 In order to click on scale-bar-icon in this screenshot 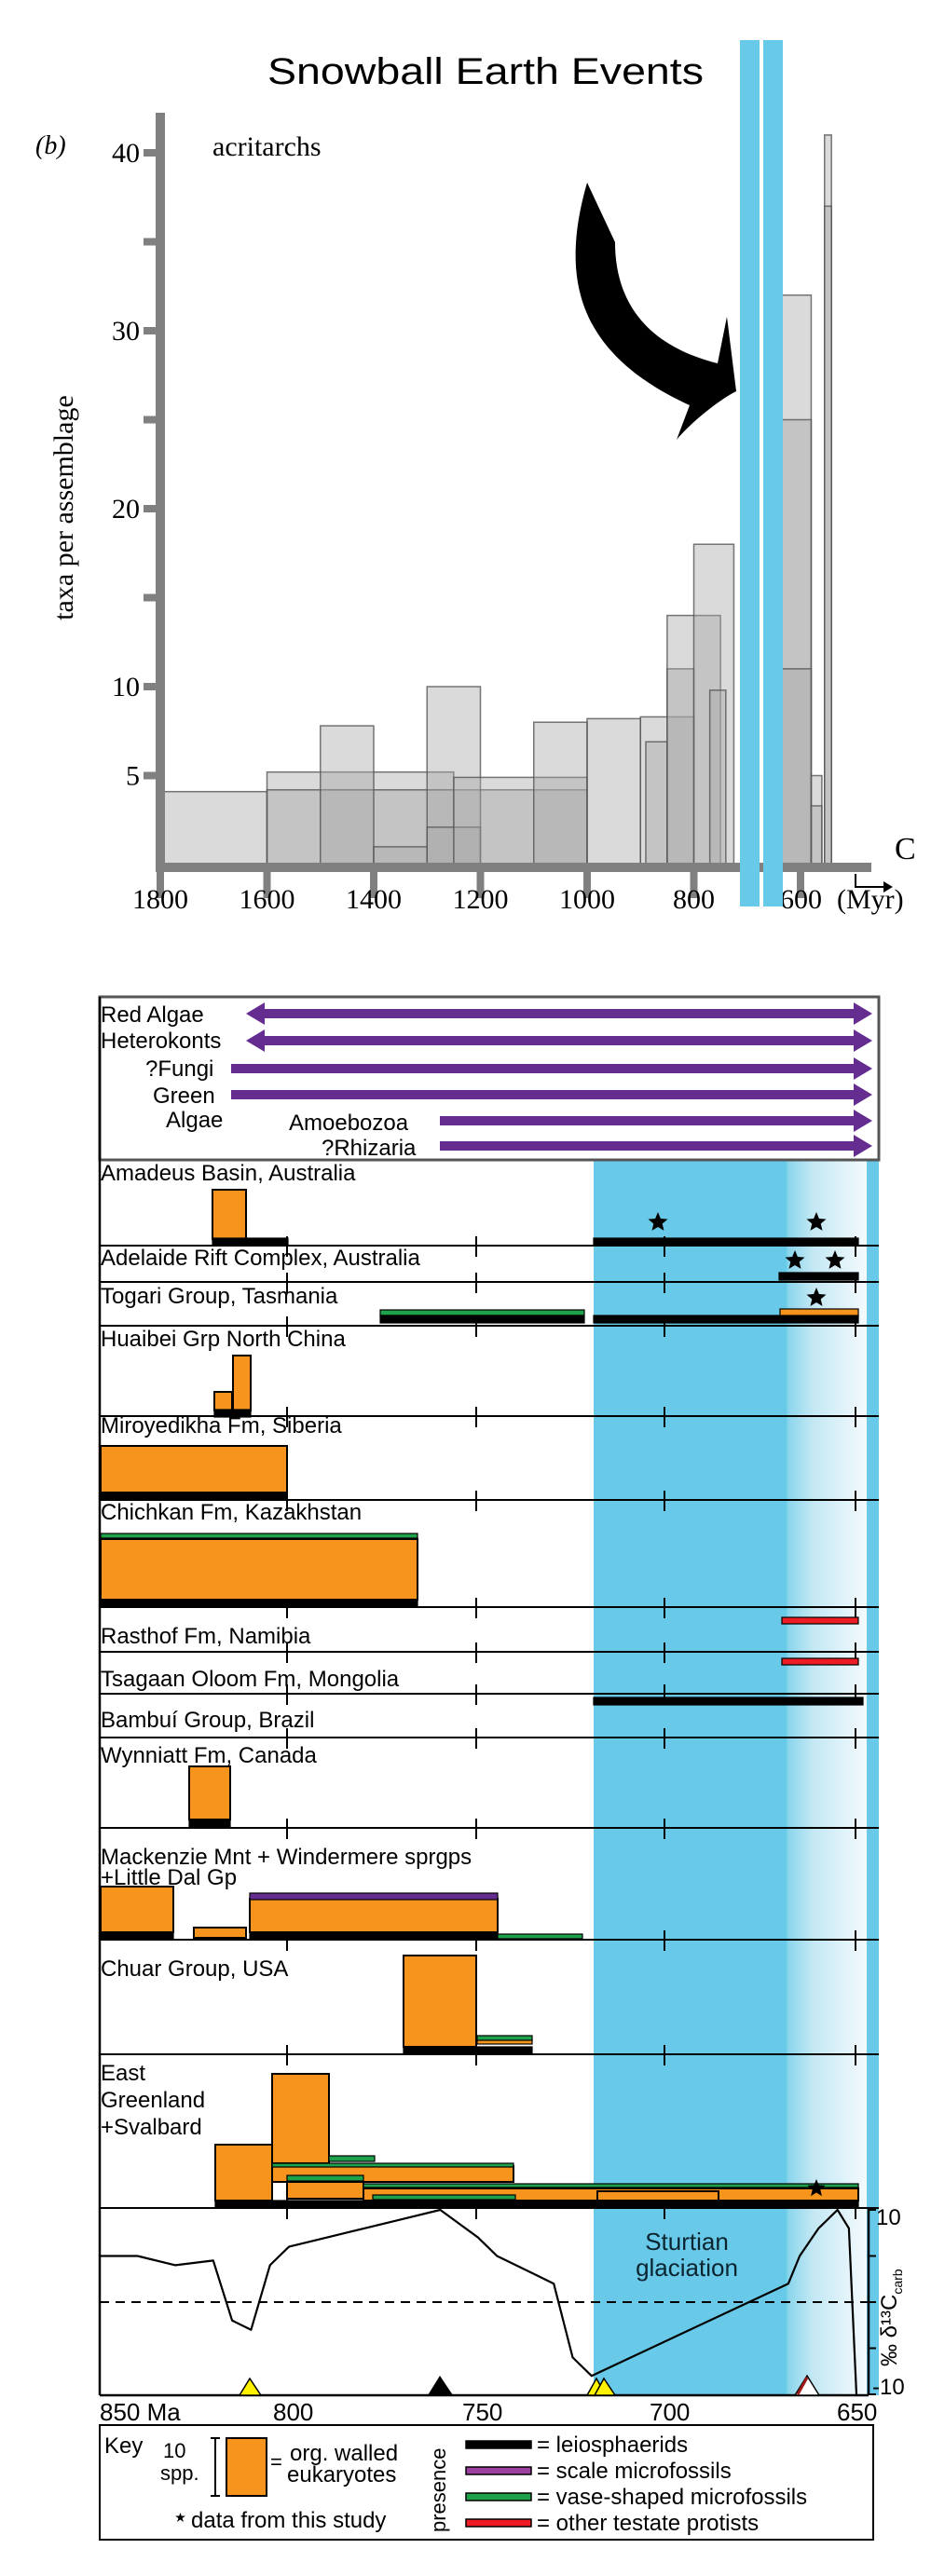, I will do `click(215, 2467)`.